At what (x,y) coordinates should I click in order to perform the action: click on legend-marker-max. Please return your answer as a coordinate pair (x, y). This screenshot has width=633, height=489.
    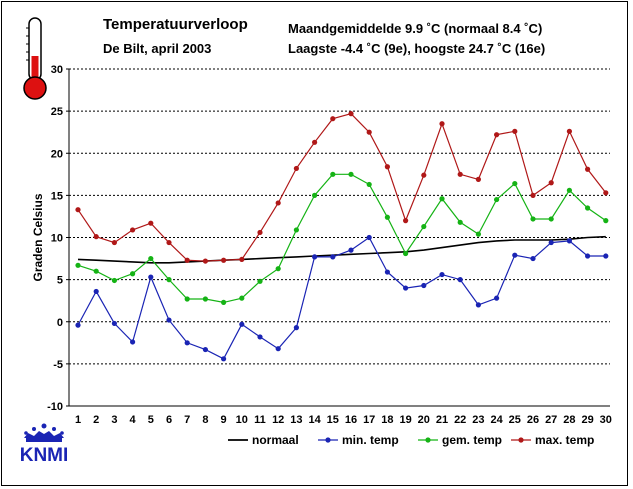
    Looking at the image, I should click on (521, 440).